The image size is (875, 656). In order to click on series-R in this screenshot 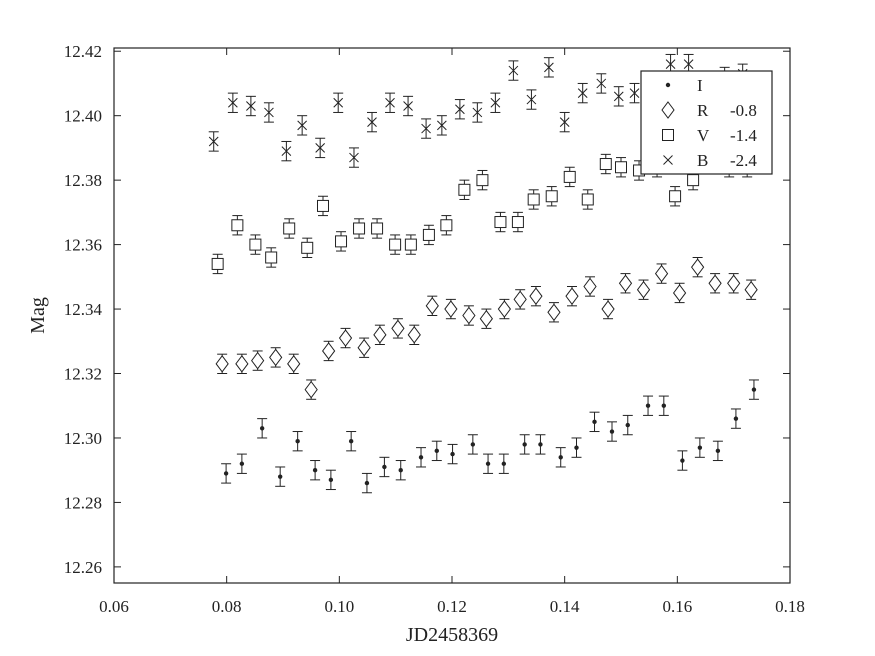, I will do `click(486, 328)`.